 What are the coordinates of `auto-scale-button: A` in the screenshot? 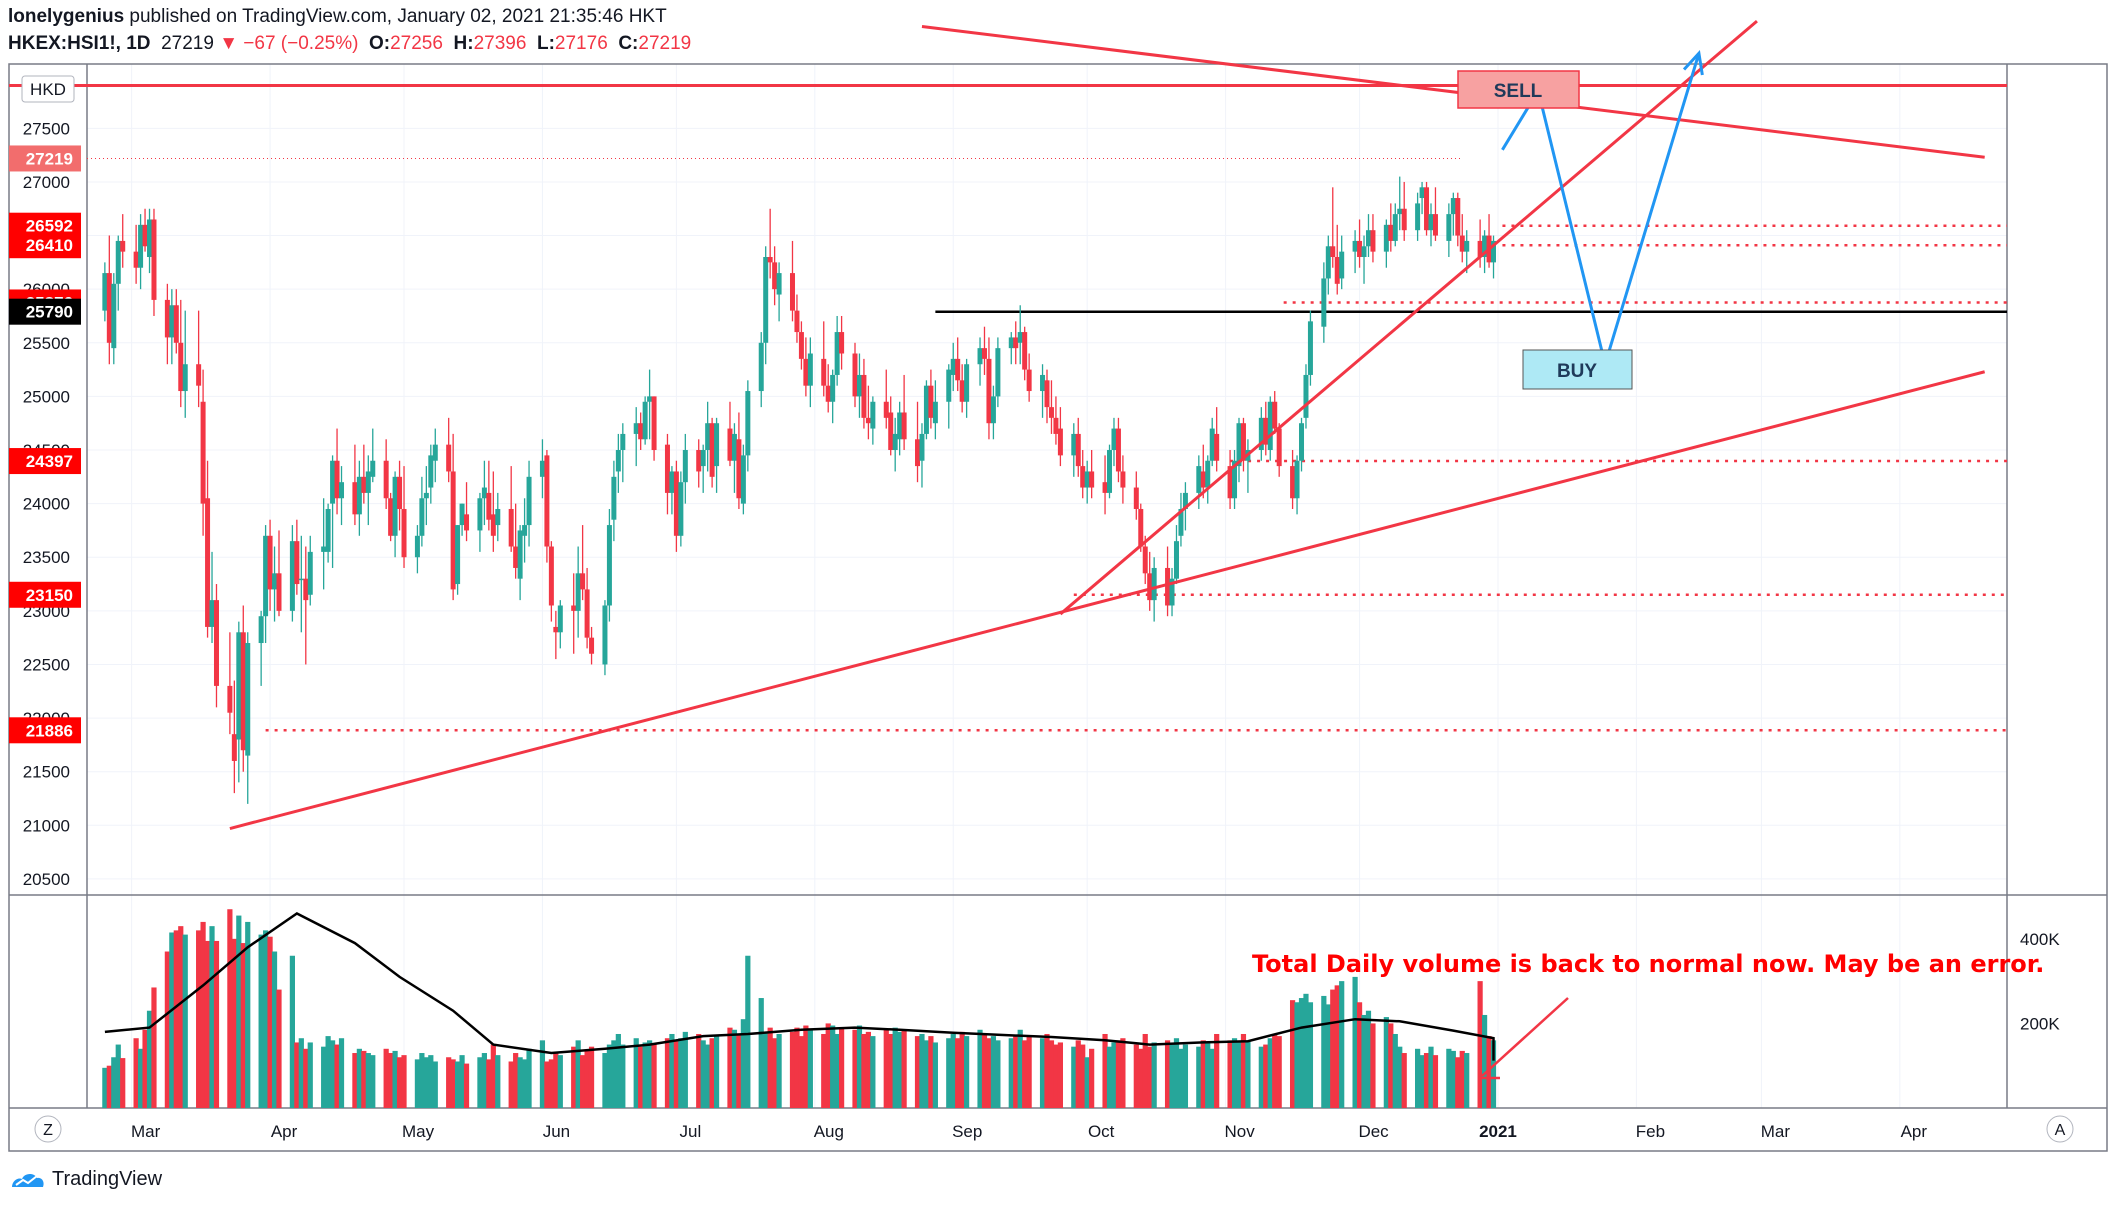 It's located at (2060, 1129).